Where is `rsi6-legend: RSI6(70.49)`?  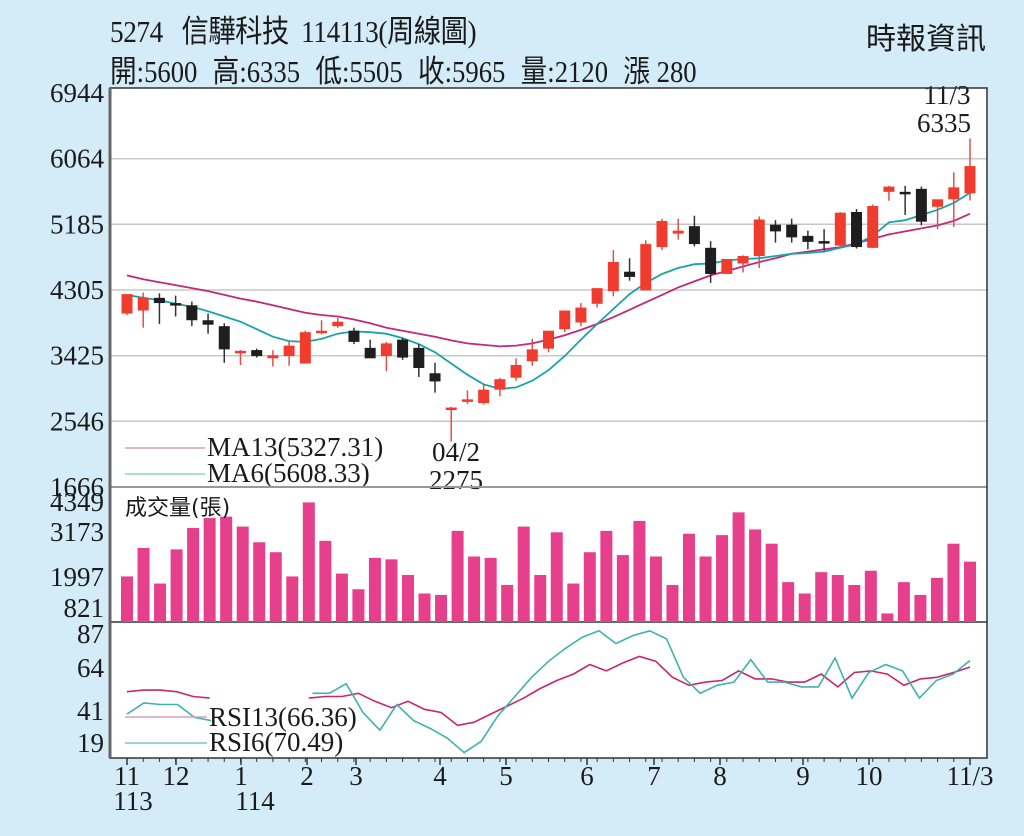 rsi6-legend: RSI6(70.49) is located at coordinates (276, 742).